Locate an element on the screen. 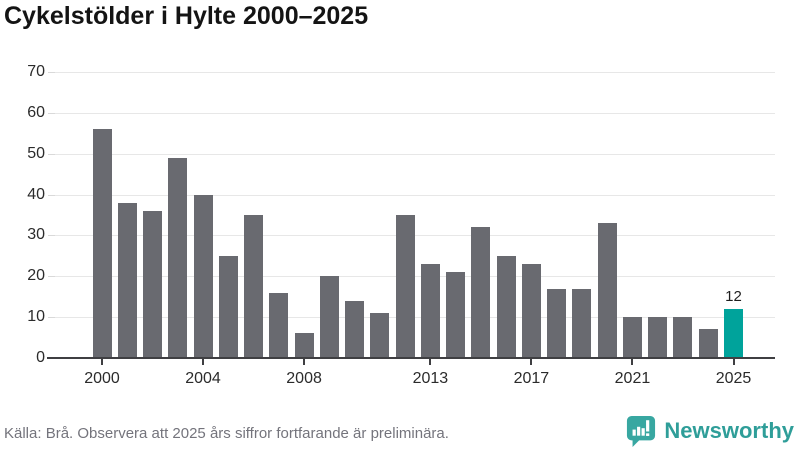 The image size is (800, 450). x-axis-tick-2000 is located at coordinates (102, 362).